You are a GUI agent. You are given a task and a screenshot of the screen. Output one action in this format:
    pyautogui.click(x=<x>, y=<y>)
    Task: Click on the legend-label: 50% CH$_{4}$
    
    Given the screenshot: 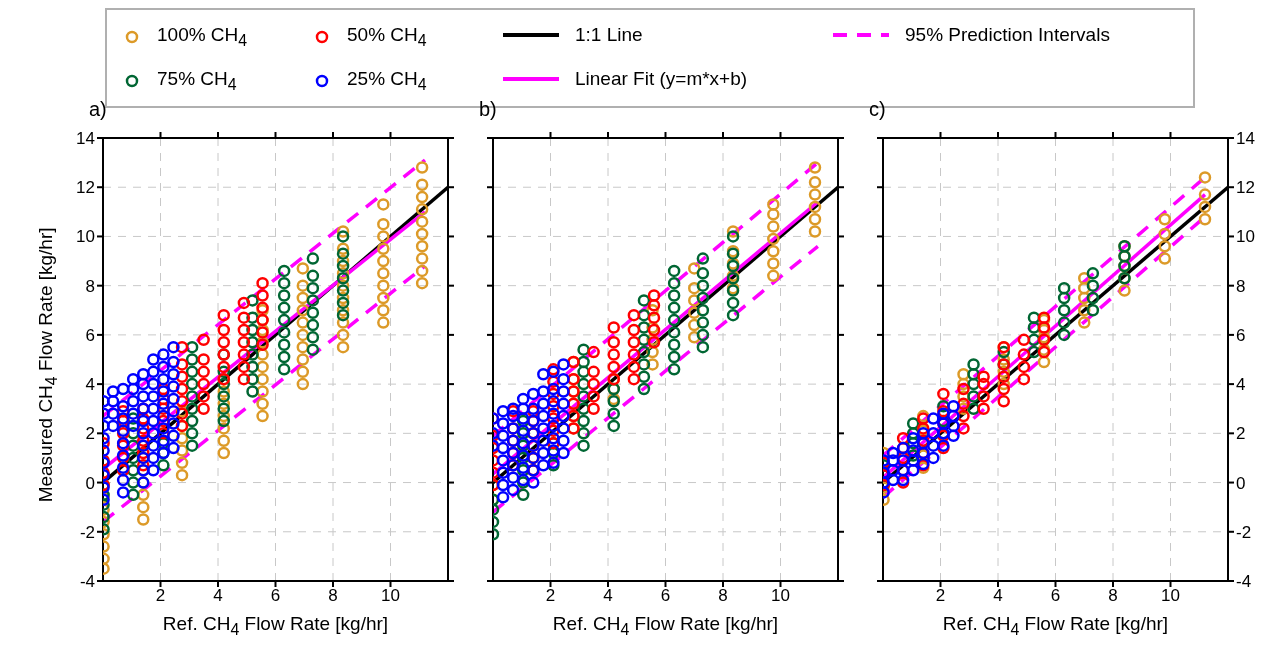 What is the action you would take?
    pyautogui.click(x=387, y=37)
    